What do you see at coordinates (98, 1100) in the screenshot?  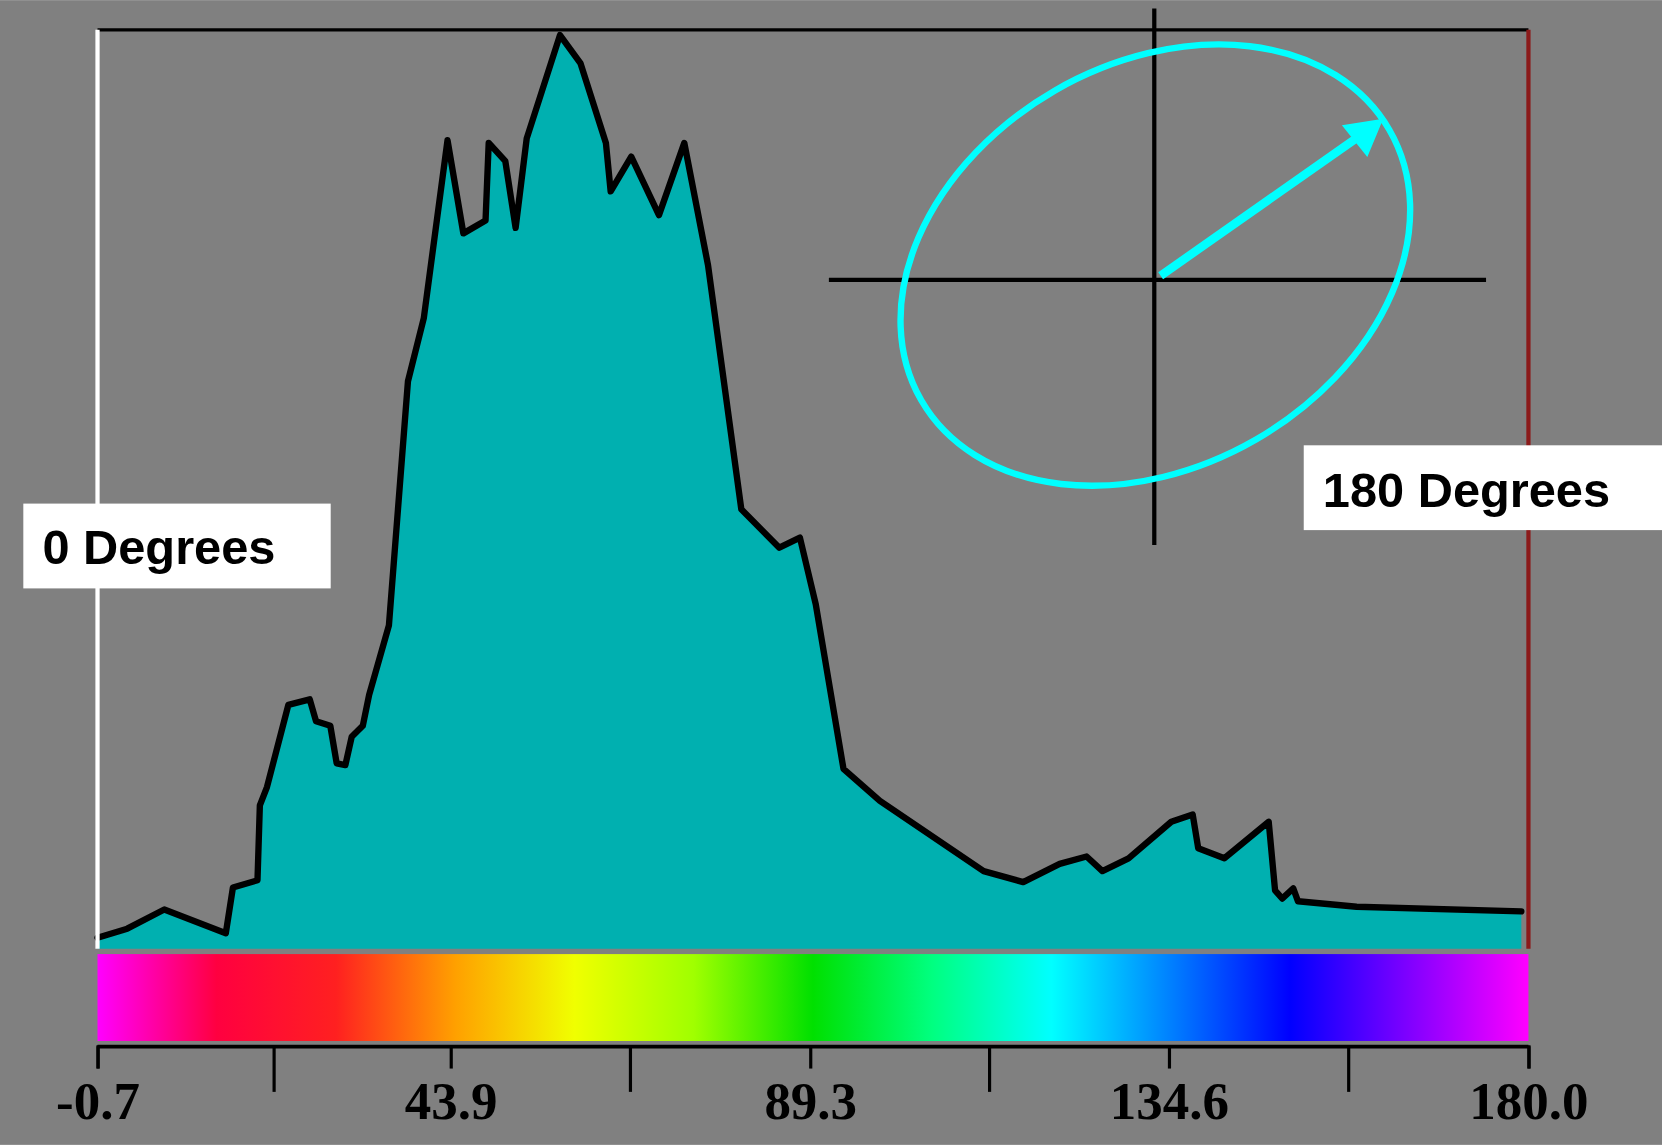 I see `x-tick-label: -0.7` at bounding box center [98, 1100].